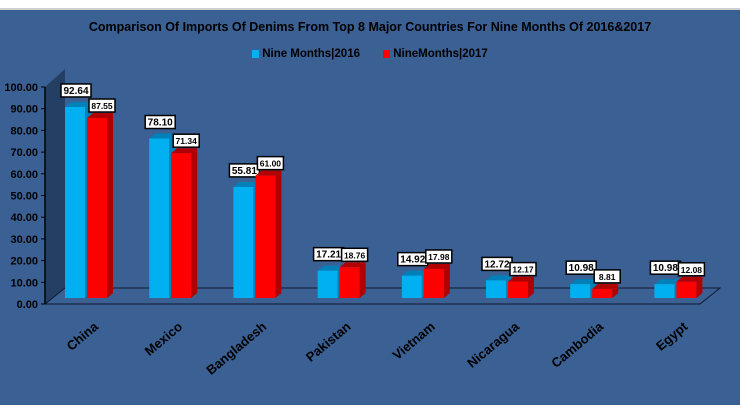 This screenshot has height=417, width=740. What do you see at coordinates (411, 286) in the screenshot?
I see `bar-vietnam-2016` at bounding box center [411, 286].